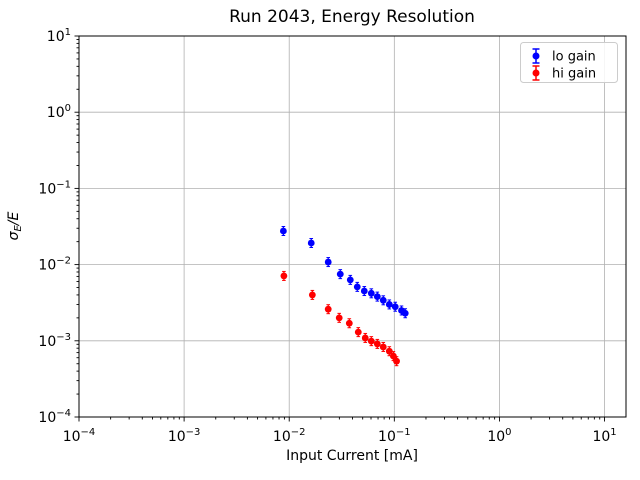  I want to click on y-tick-label: 10⁻³, so click(54, 341).